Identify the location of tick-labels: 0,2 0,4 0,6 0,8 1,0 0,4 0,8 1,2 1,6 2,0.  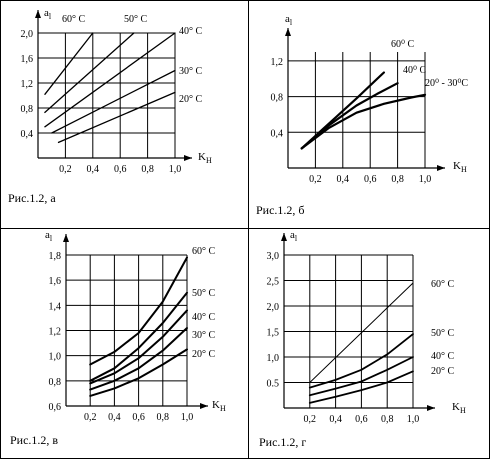
(101, 102).